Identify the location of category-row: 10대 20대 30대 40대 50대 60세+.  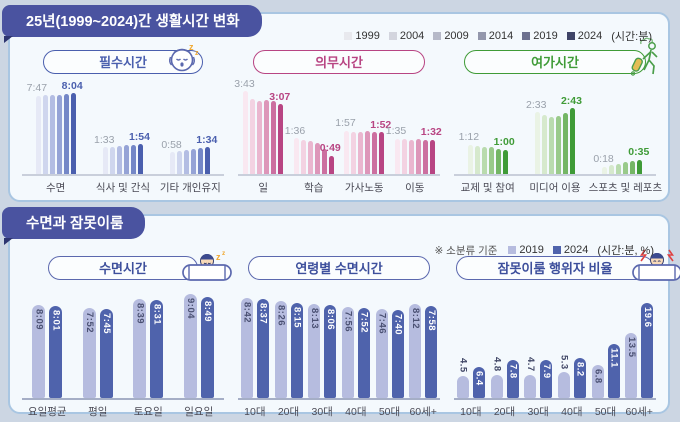
(555, 411).